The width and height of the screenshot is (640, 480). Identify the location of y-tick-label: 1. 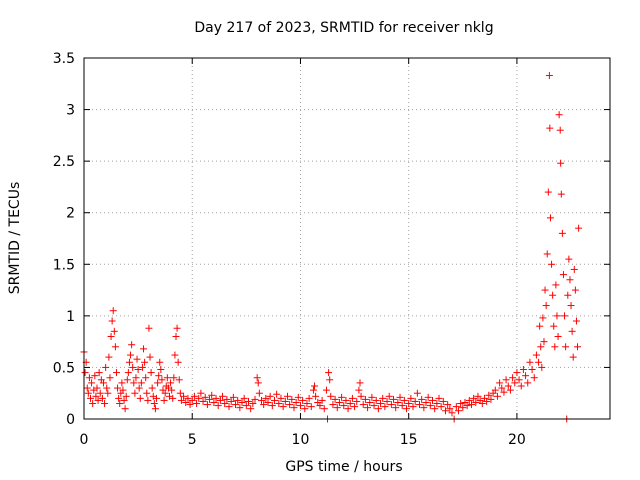
(70, 317).